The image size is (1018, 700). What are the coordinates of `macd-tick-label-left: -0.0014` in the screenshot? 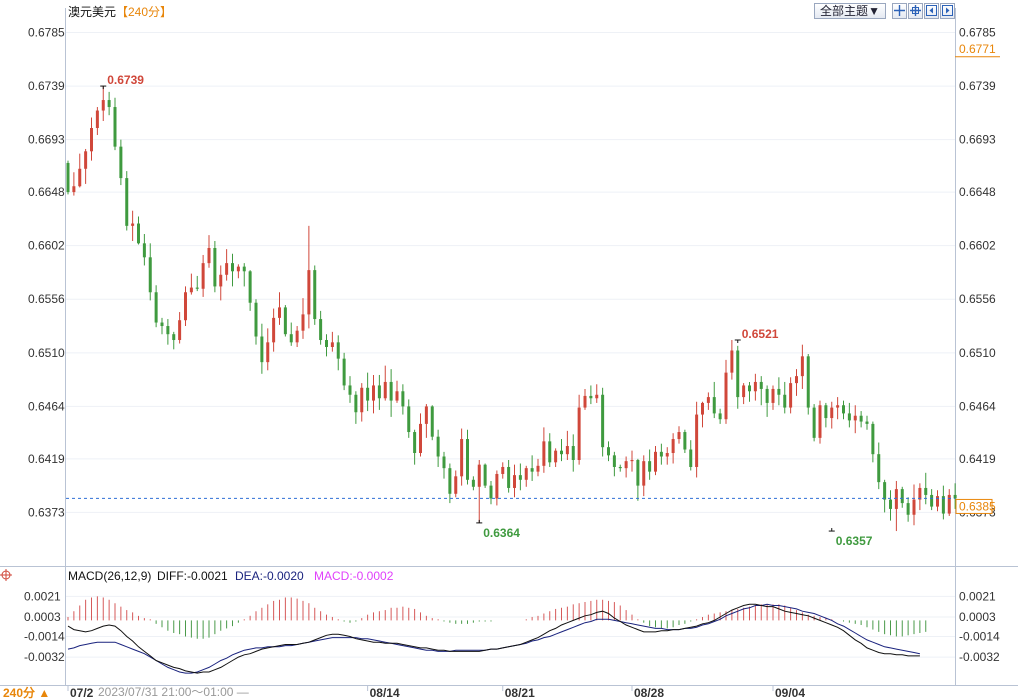 It's located at (44, 636).